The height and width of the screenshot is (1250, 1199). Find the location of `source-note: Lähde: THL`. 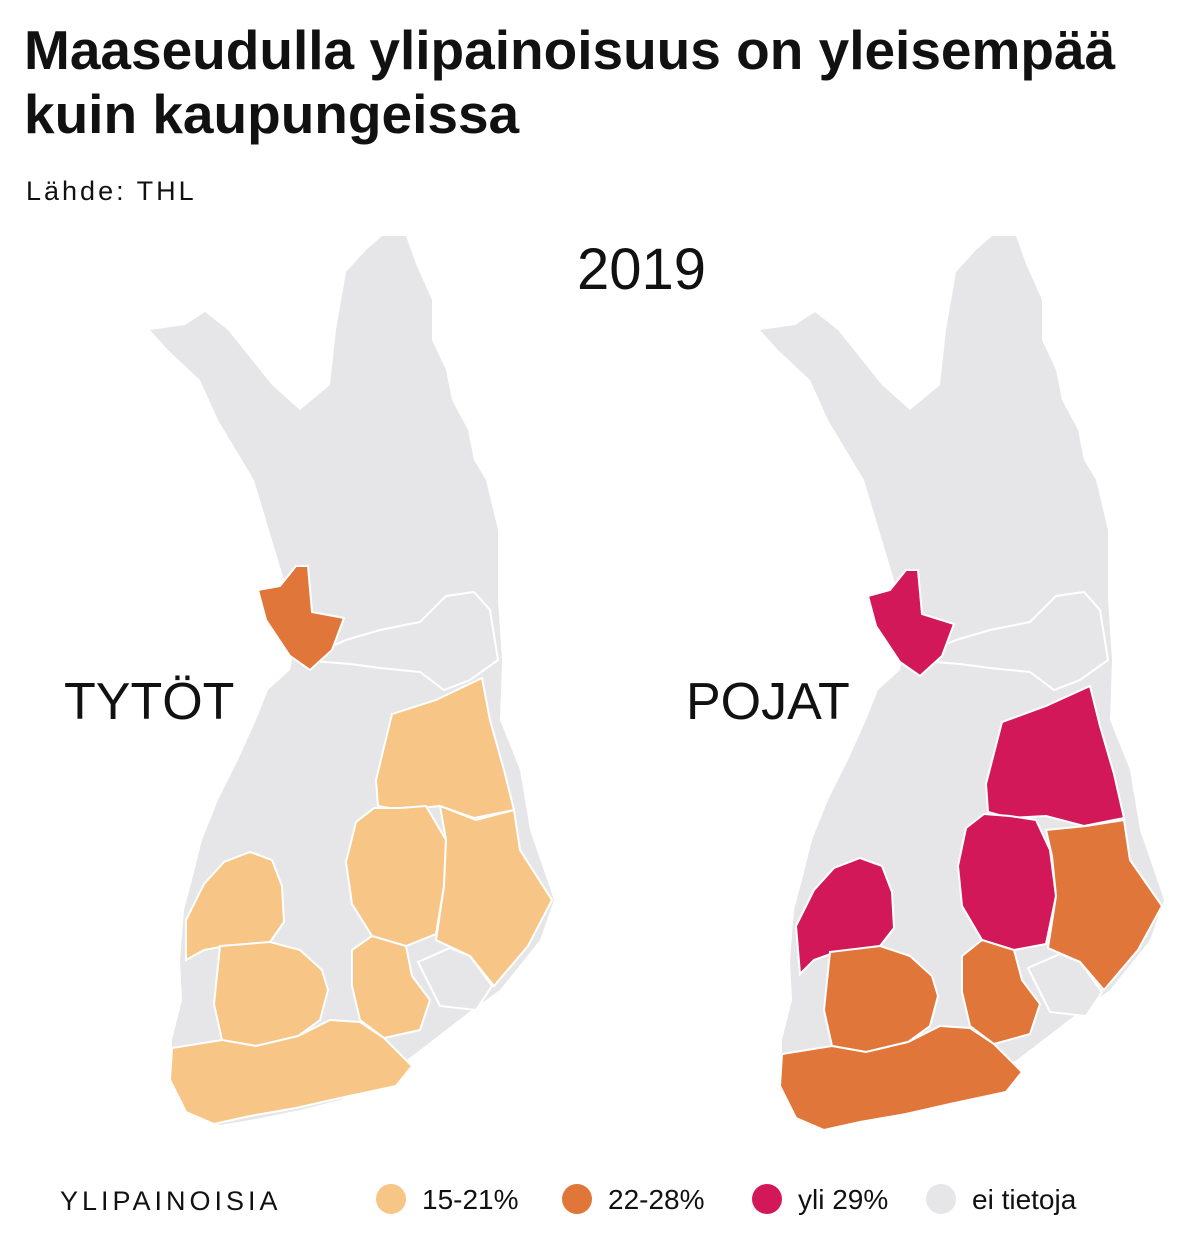

source-note: Lähde: THL is located at coordinates (111, 191).